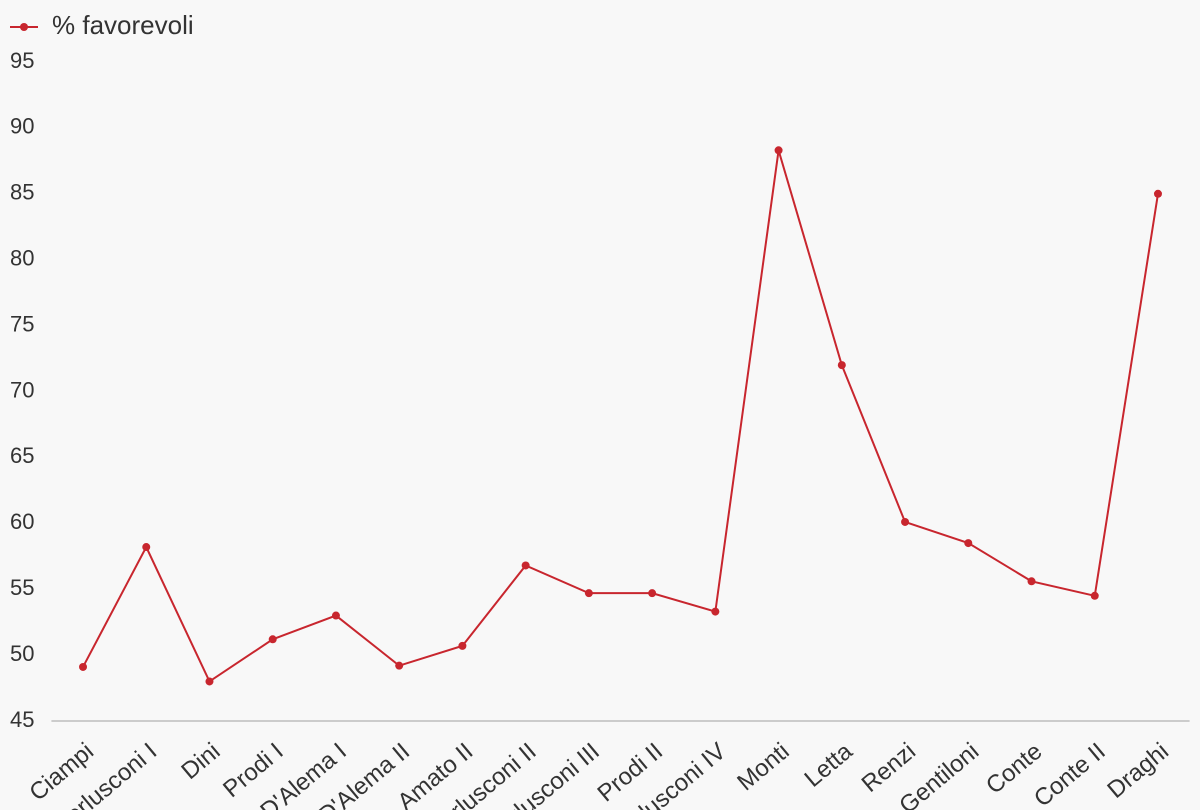 The width and height of the screenshot is (1200, 810). Describe the element at coordinates (22, 192) in the screenshot. I see `y-tick-label: 85` at that location.